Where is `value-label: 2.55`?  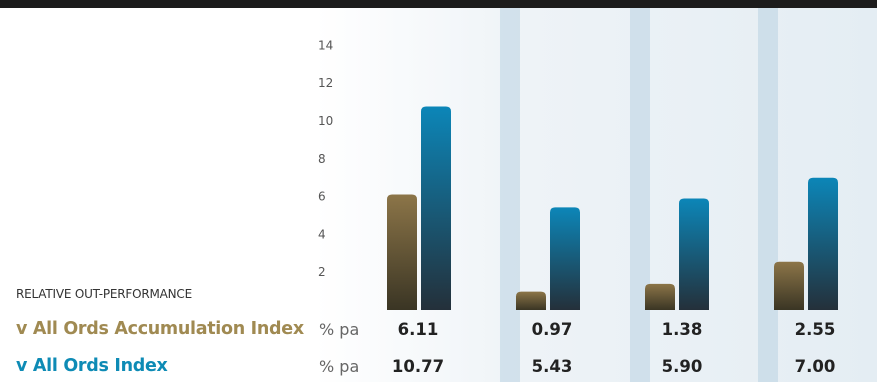
value-label: 2.55 is located at coordinates (815, 329).